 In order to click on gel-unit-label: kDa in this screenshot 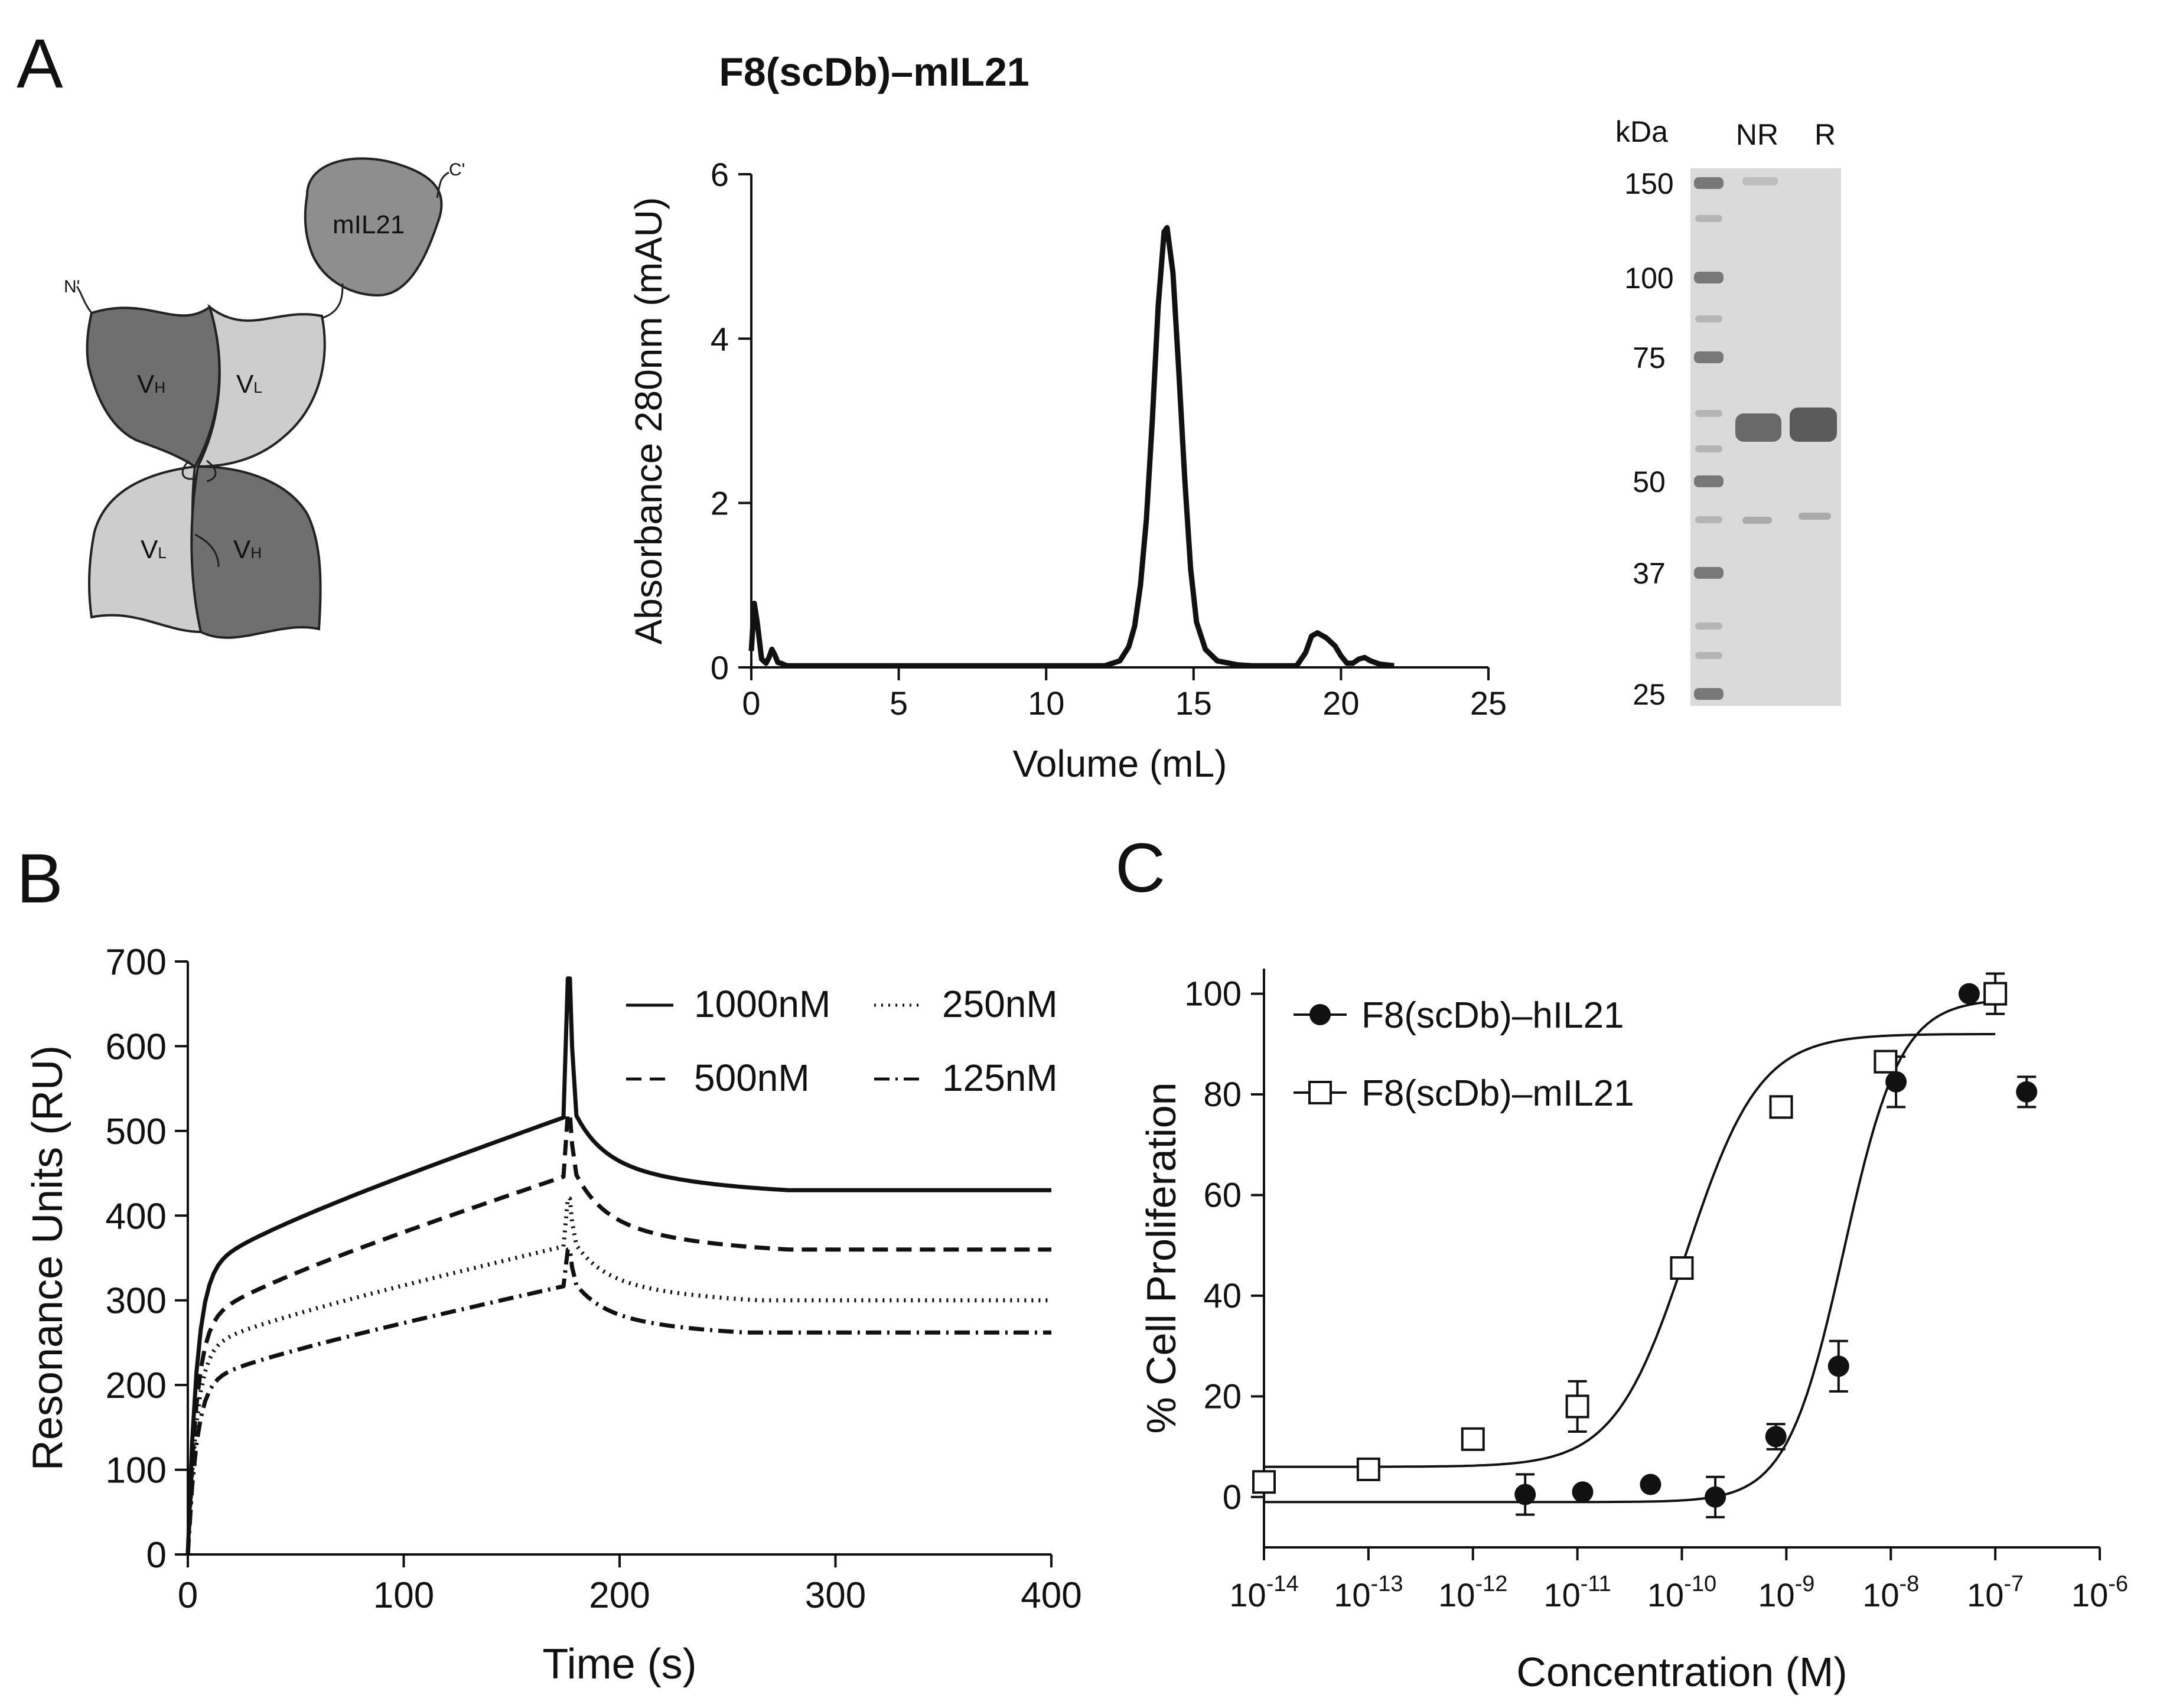, I will do `click(1641, 131)`.